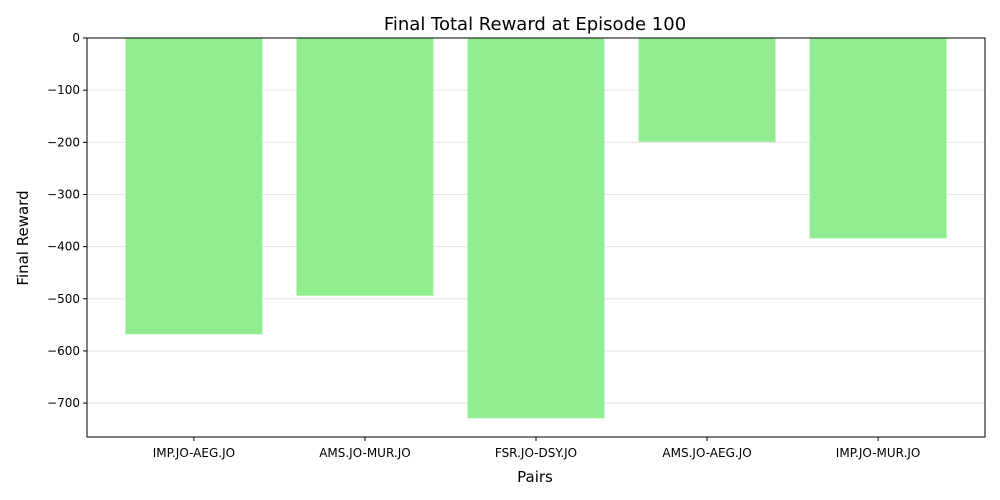  Describe the element at coordinates (706, 453) in the screenshot. I see `x-tick-label: AMS.JO-AEG.JO` at that location.